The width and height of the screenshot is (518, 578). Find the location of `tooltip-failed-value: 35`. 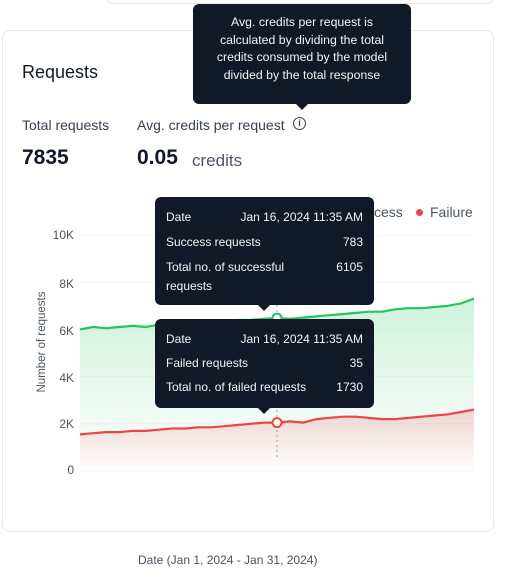

tooltip-failed-value: 35 is located at coordinates (356, 363).